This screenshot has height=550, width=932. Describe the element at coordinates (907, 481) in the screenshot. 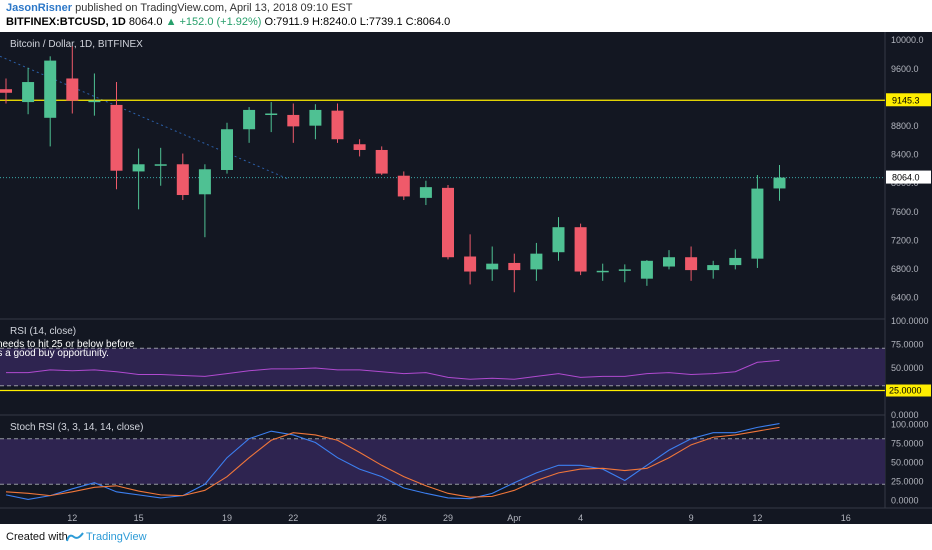

I see `stoch-tick-label: 25.0000` at that location.